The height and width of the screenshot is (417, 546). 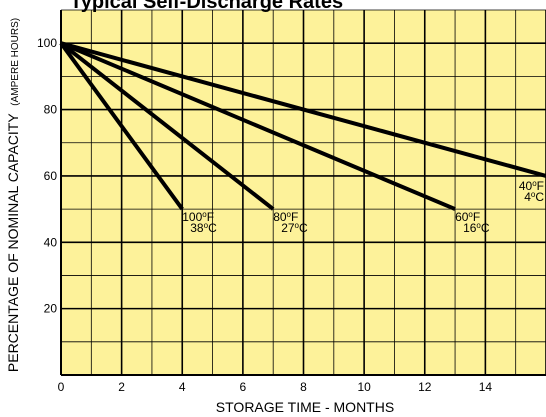 I want to click on y-tick-label: 20, so click(x=51, y=309).